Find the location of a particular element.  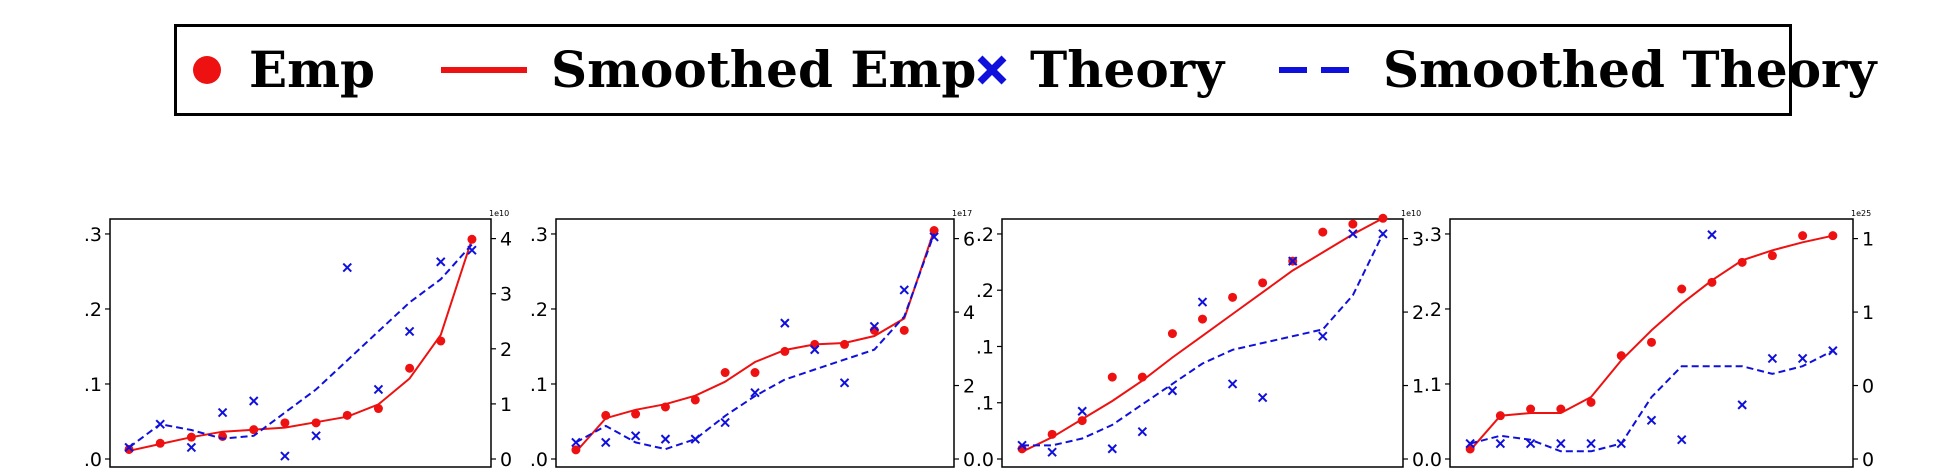

legend-item-emp: Emp is located at coordinates (282, 70).